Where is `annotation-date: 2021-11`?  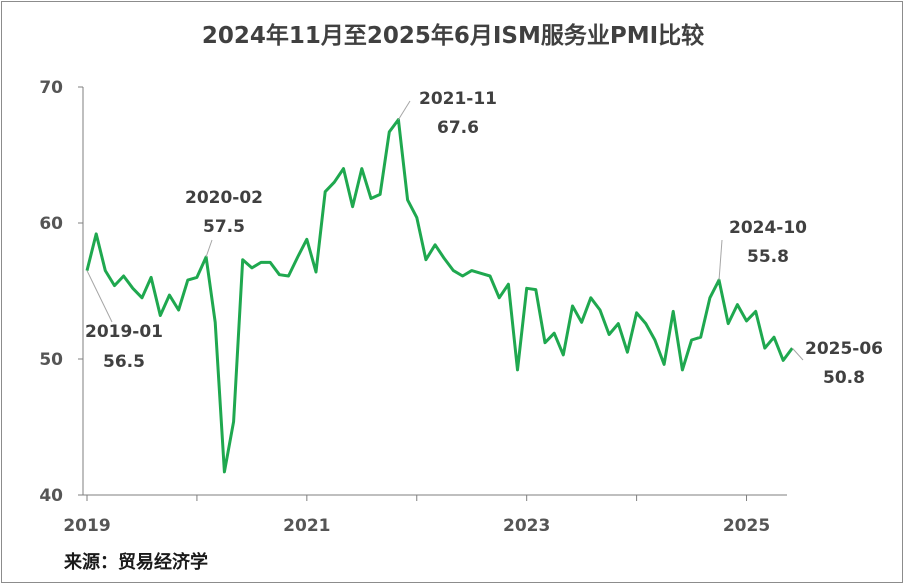
annotation-date: 2021-11 is located at coordinates (458, 99).